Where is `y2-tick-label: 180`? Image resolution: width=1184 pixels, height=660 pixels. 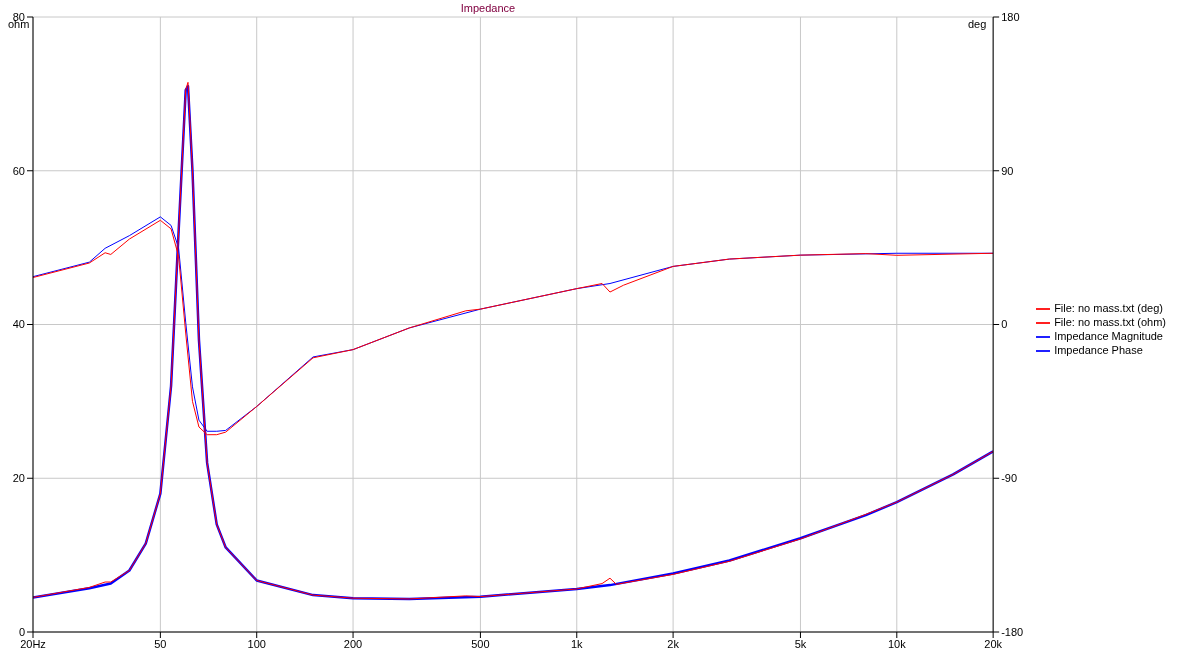 y2-tick-label: 180 is located at coordinates (1010, 16).